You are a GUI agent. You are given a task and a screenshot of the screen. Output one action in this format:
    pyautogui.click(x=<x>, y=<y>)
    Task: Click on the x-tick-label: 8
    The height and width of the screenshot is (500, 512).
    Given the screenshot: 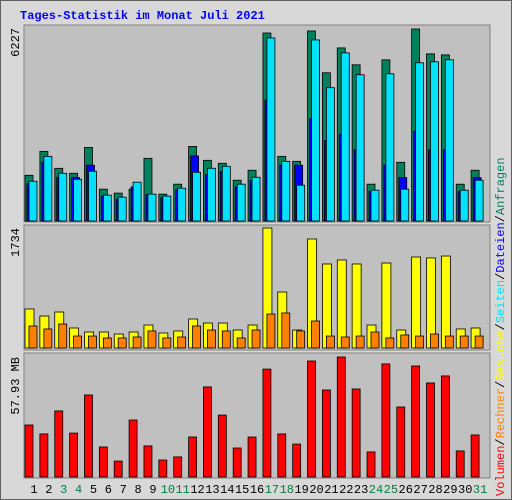 What is the action you would take?
    pyautogui.click(x=137, y=490)
    